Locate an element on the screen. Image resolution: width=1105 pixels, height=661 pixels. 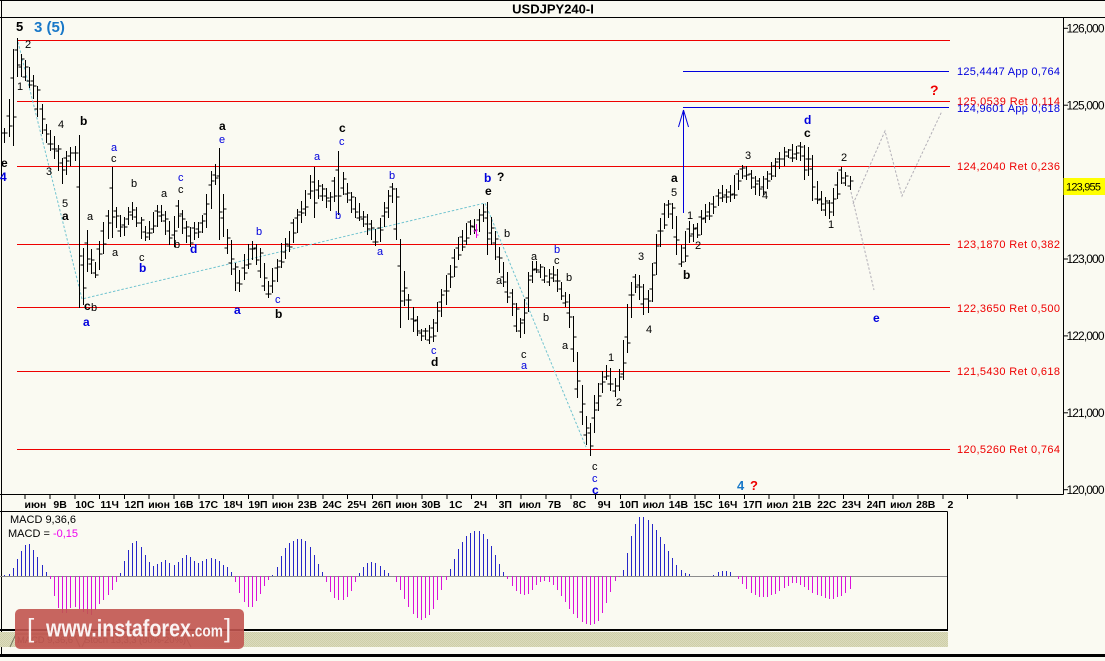
svg-text: 25Ч is located at coordinates (356, 505).